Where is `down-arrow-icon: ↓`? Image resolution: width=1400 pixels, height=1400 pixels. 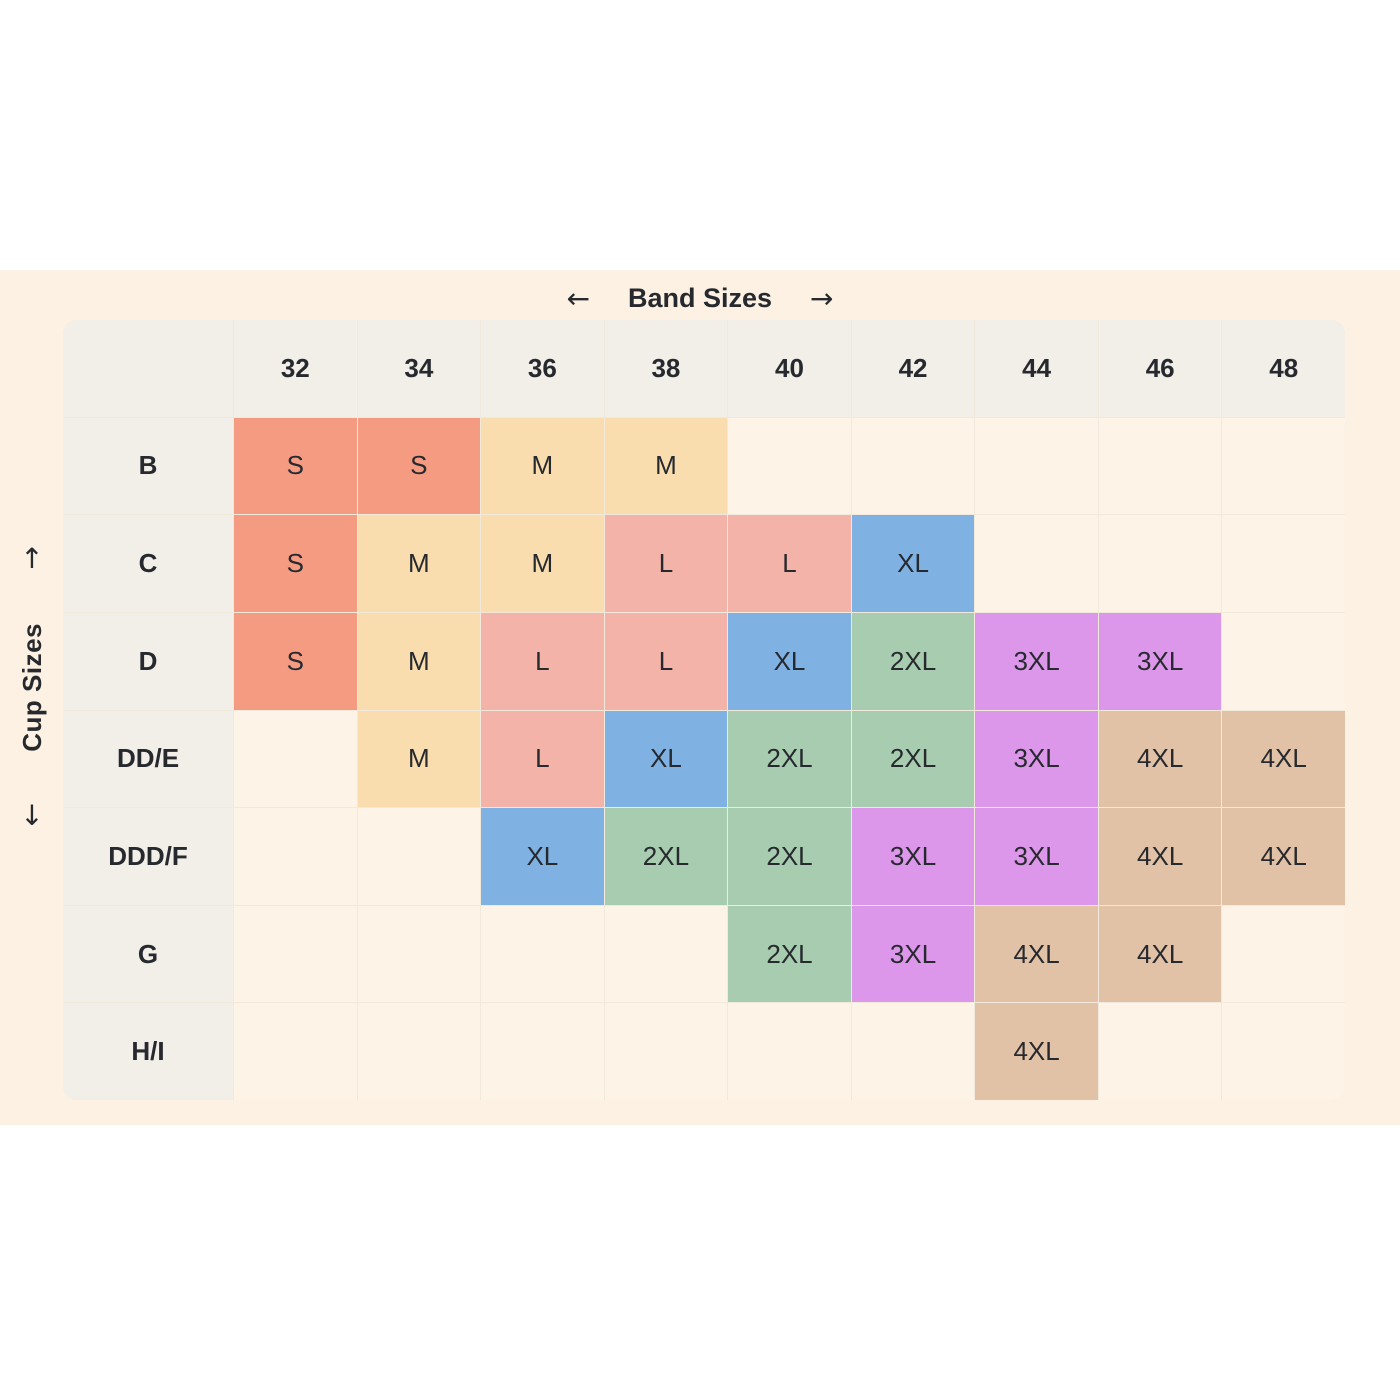
down-arrow-icon: ↓ is located at coordinates (32, 815).